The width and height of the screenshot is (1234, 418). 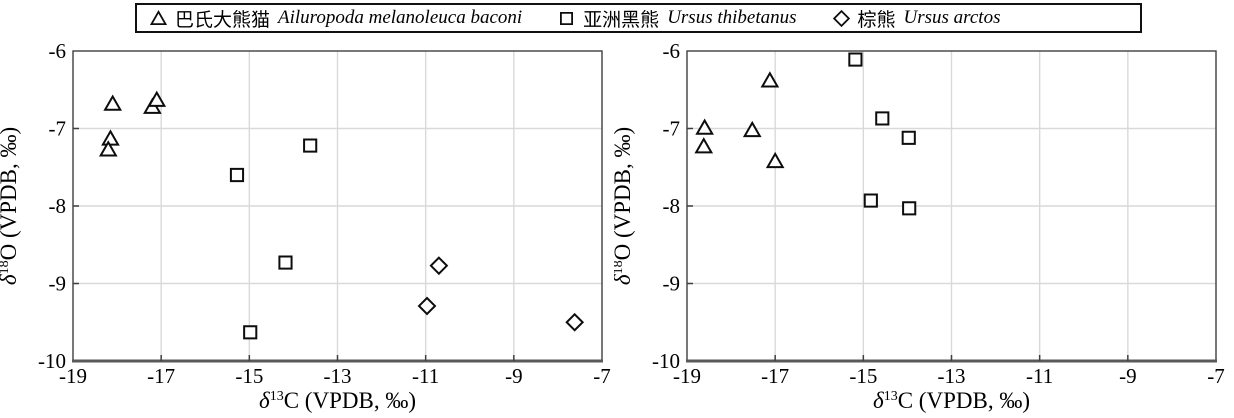 What do you see at coordinates (567, 18) in the screenshot?
I see `square-icon` at bounding box center [567, 18].